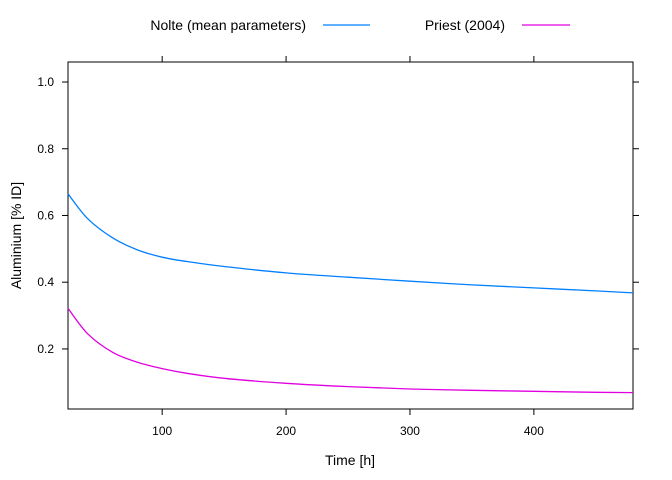  What do you see at coordinates (16, 235) in the screenshot?
I see `y-axis-title: Aluminium [% ID]` at bounding box center [16, 235].